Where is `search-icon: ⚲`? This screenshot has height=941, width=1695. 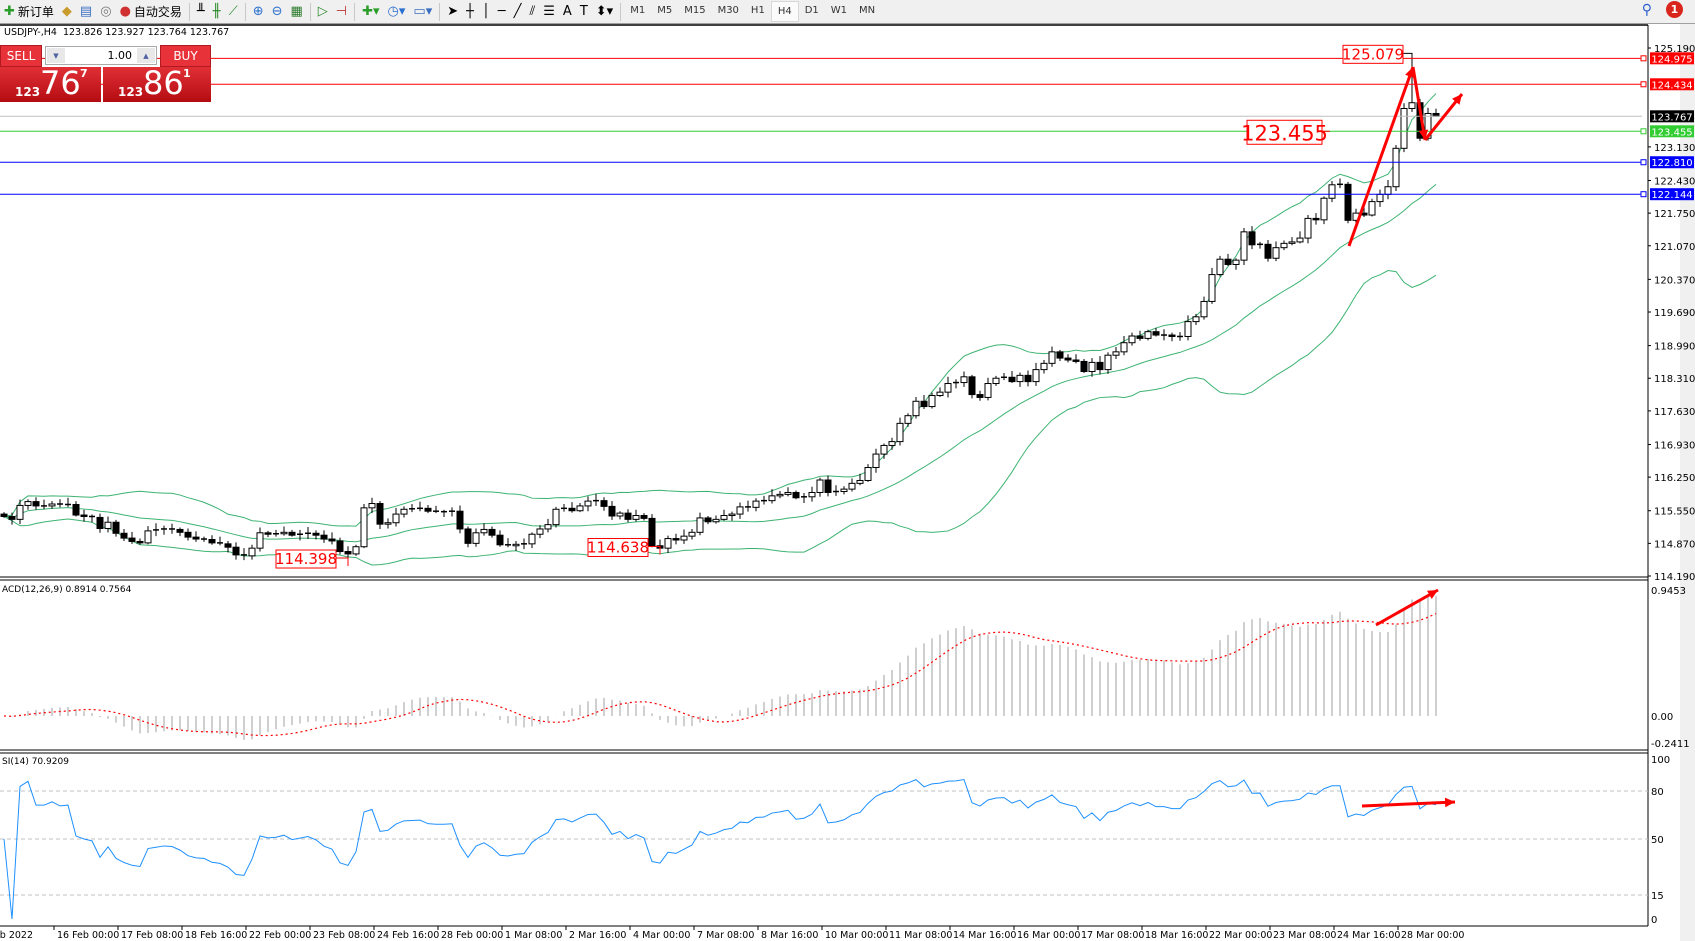 search-icon: ⚲ is located at coordinates (1646, 9).